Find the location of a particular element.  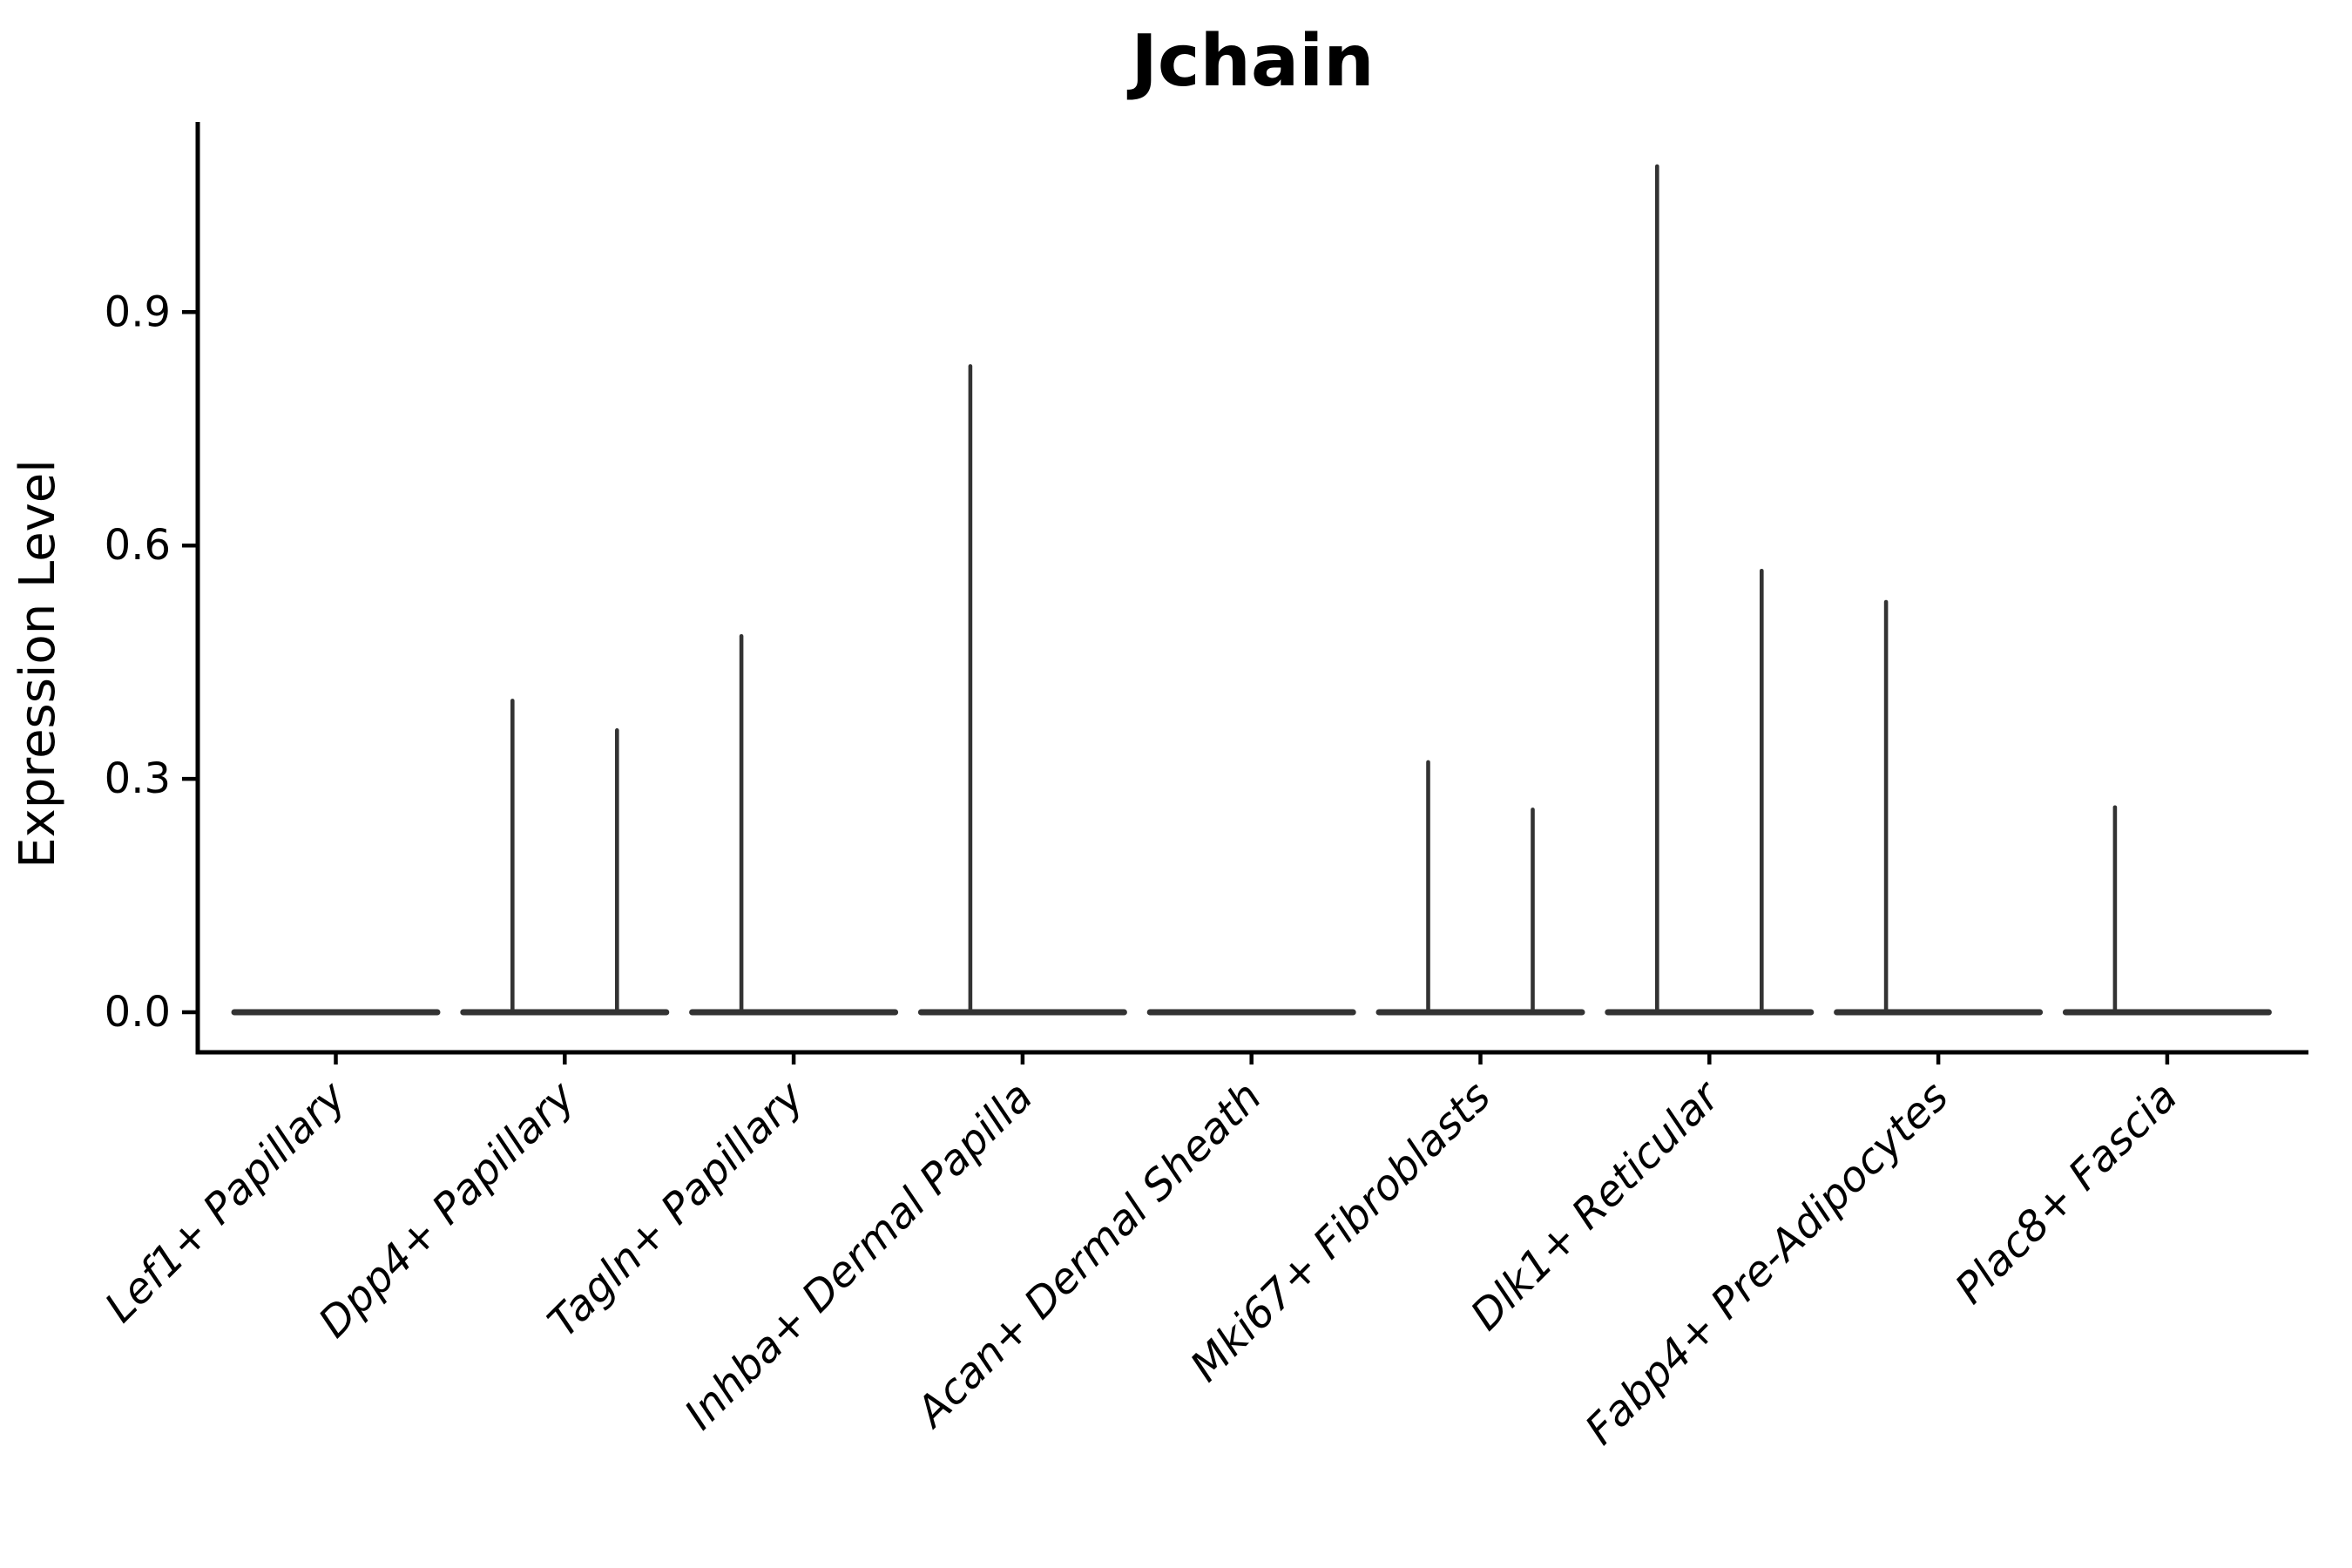

x-tick-label: Plac8+ Fascia is located at coordinates (2066, 1193).